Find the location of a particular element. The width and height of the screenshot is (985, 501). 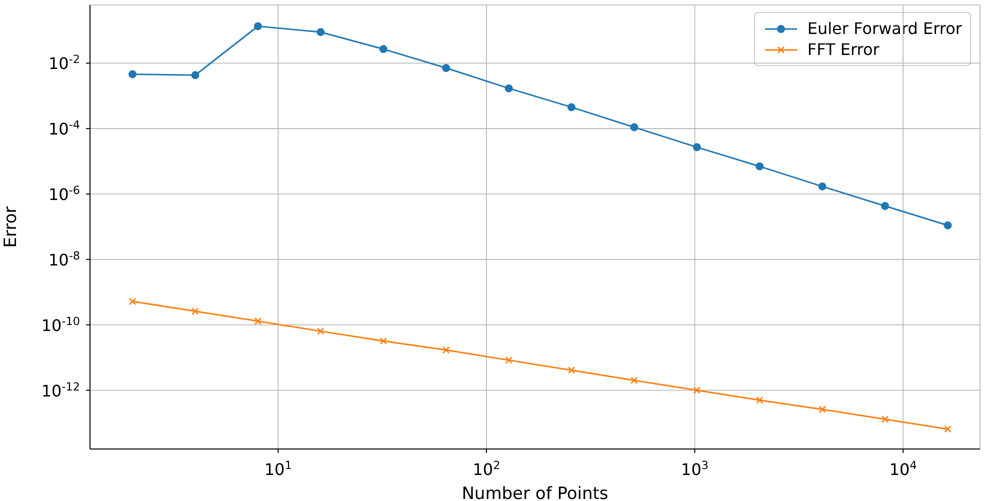

x-tick-label: 10$^{2}$ is located at coordinates (486, 468).